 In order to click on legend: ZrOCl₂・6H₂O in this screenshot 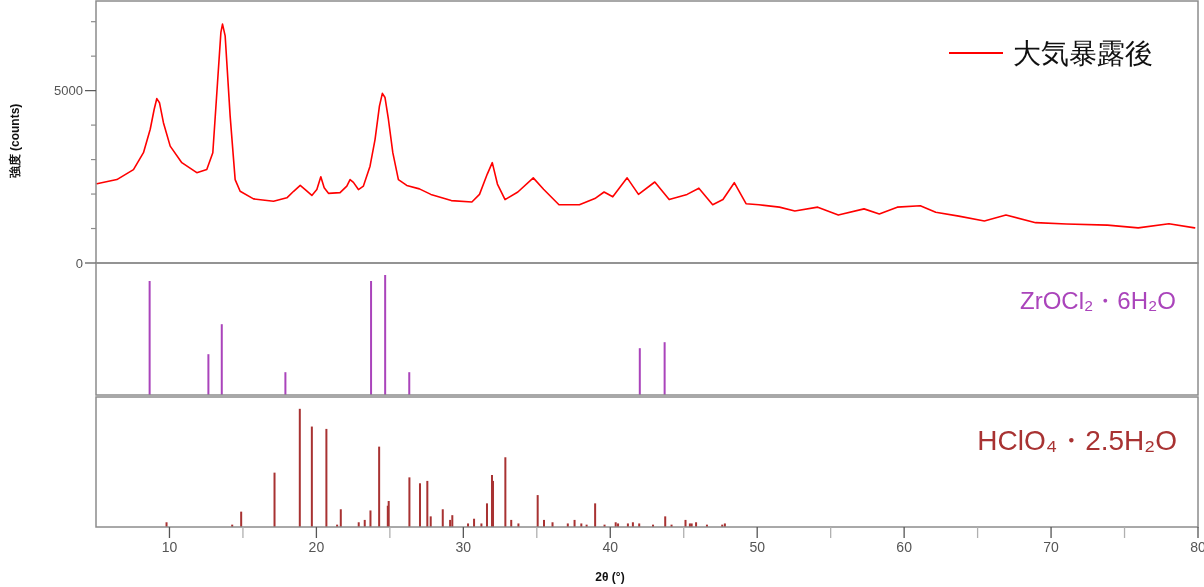, I will do `click(1098, 300)`.